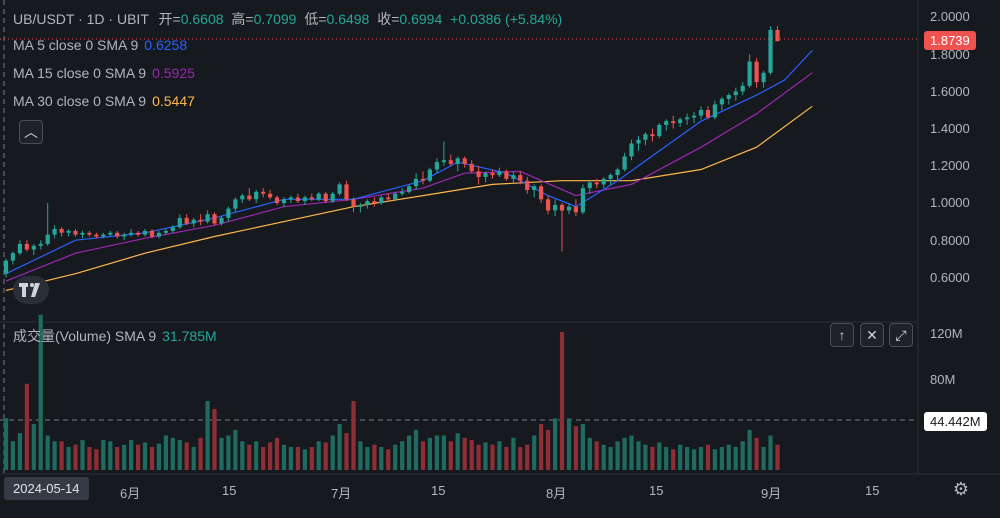 The image size is (1000, 518). Describe the element at coordinates (81, 19) in the screenshot. I see `symbol-pair: UB/USDT · 1D · UBIT` at that location.